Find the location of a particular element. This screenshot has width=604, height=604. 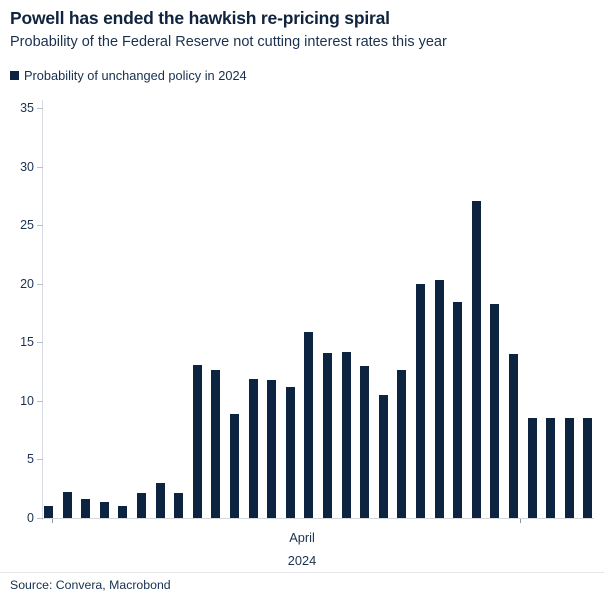

source-note: Source: Convera, Macrobond is located at coordinates (90, 585).